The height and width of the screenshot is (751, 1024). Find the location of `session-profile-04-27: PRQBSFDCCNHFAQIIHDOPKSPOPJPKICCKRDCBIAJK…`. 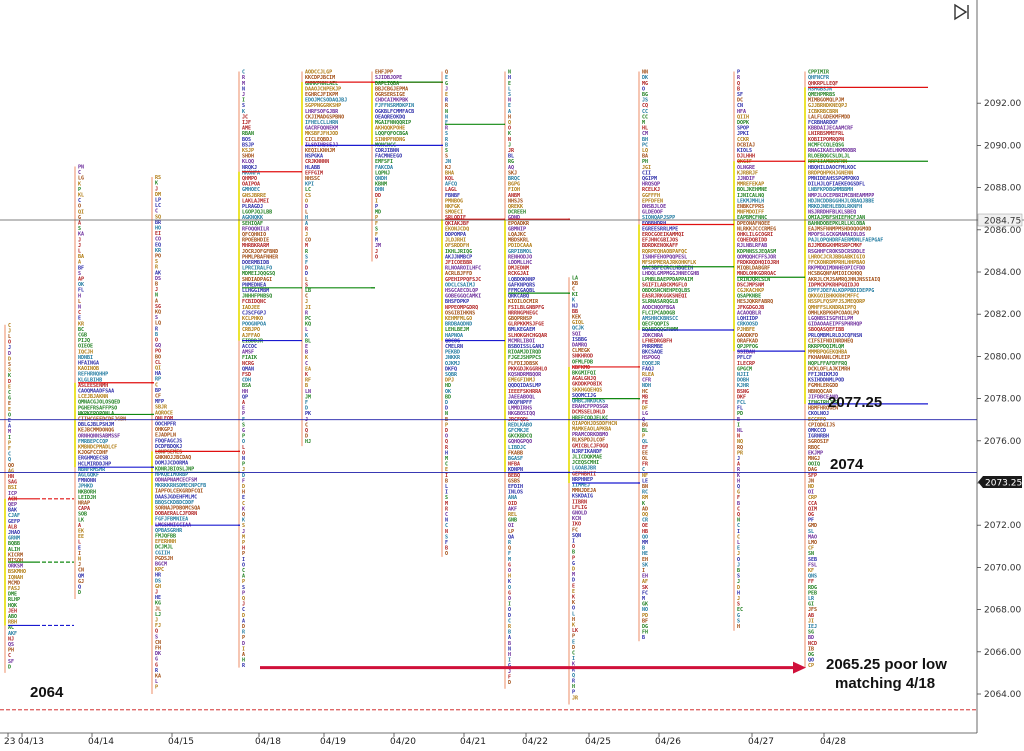

session-profile-04-27: PRQBSFDCCNHFAQIIHDOPKSPOPJPKICCKRDCBIAJK… is located at coordinates (756, 350).